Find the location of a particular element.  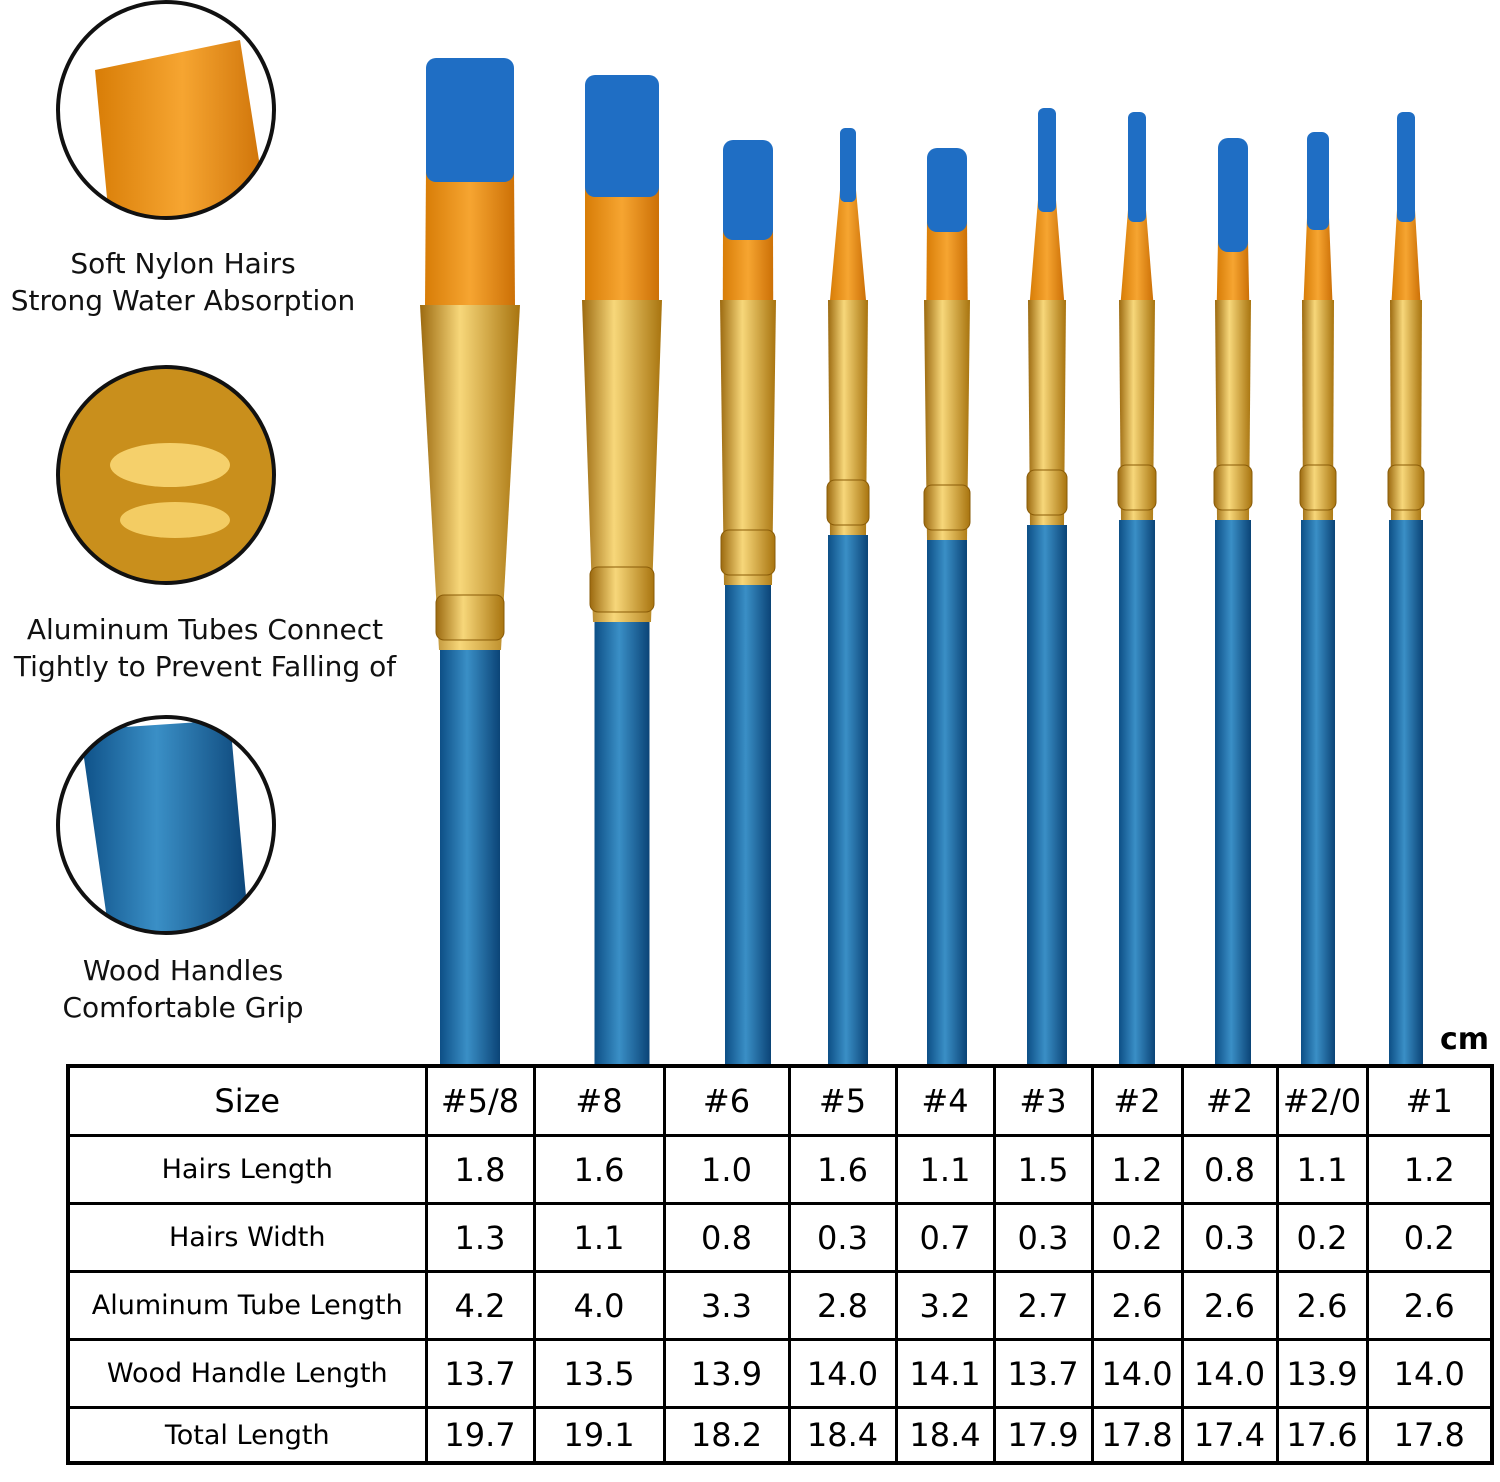

cell: 1.3 is located at coordinates (480, 1237).